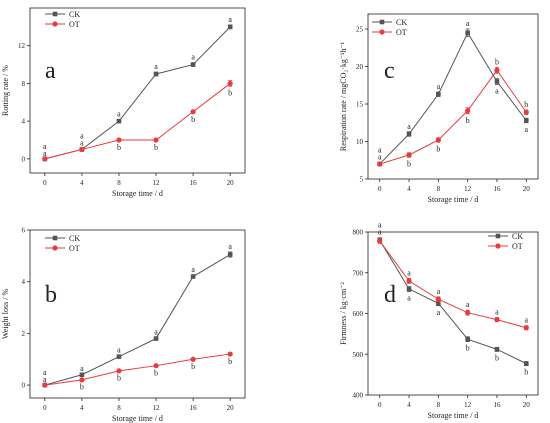  I want to click on y-tick-label: 700, so click(358, 273).